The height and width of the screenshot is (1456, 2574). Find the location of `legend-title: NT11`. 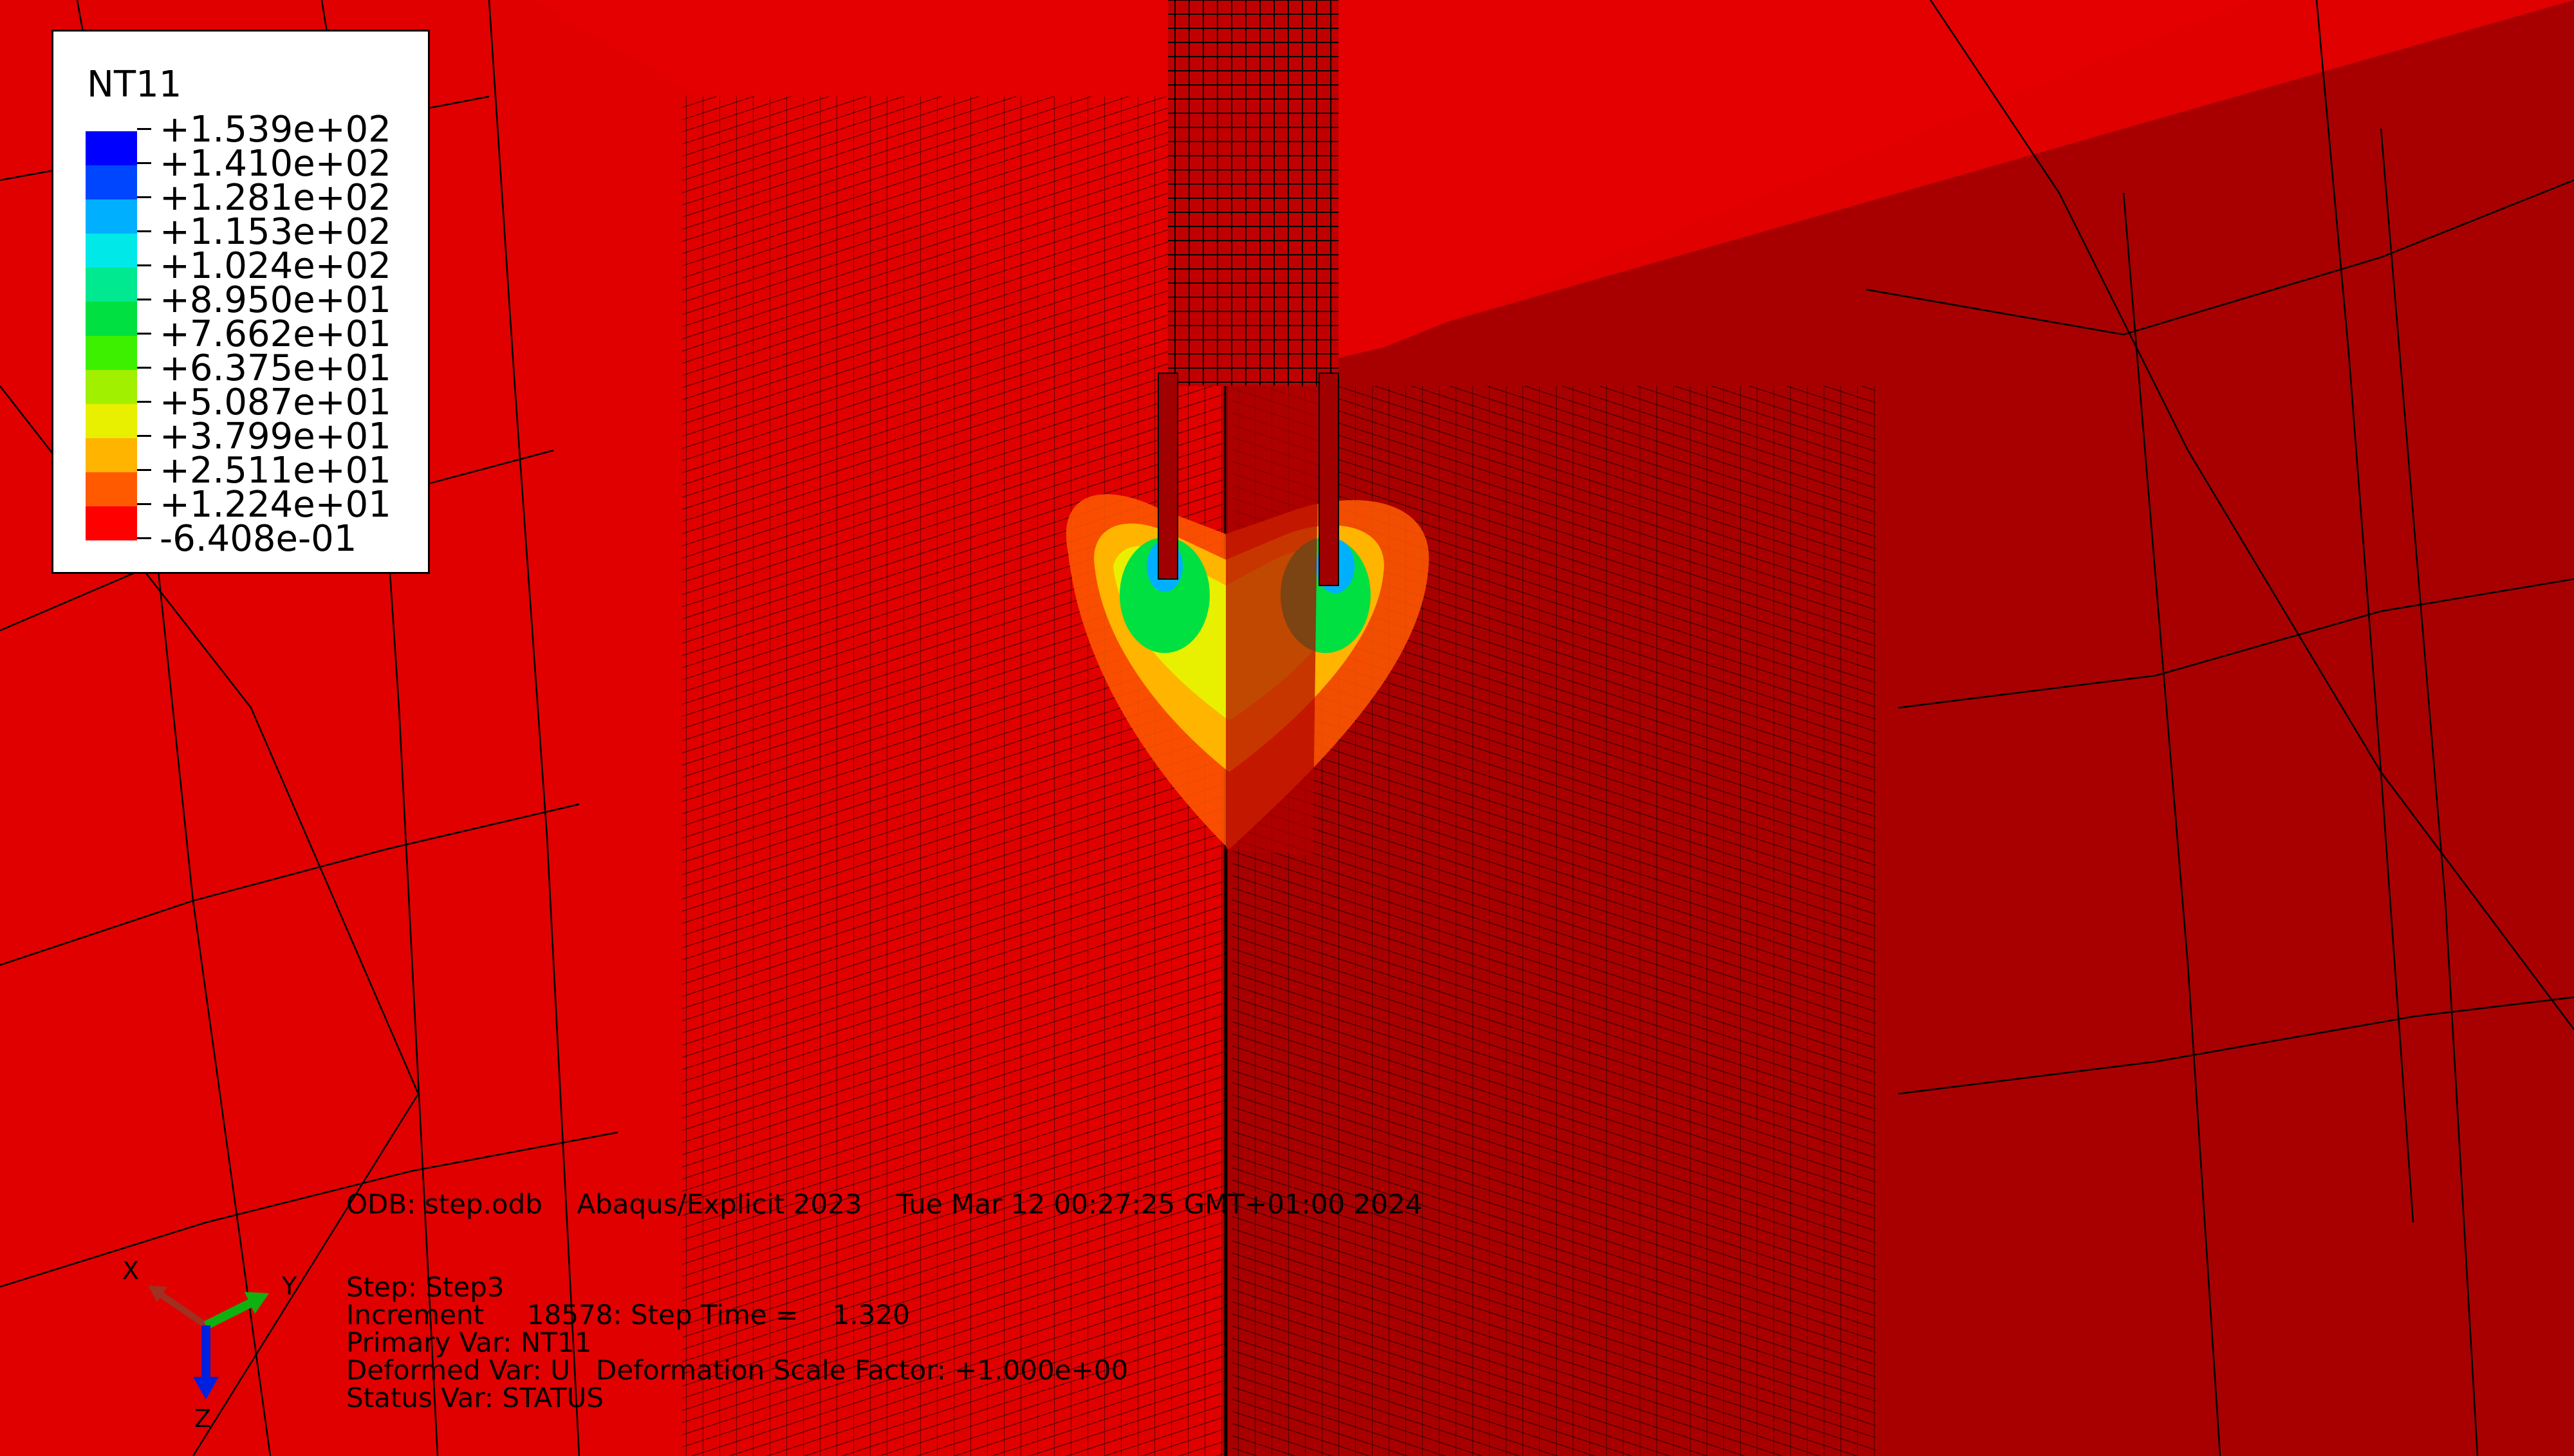

legend-title: NT11 is located at coordinates (134, 85).